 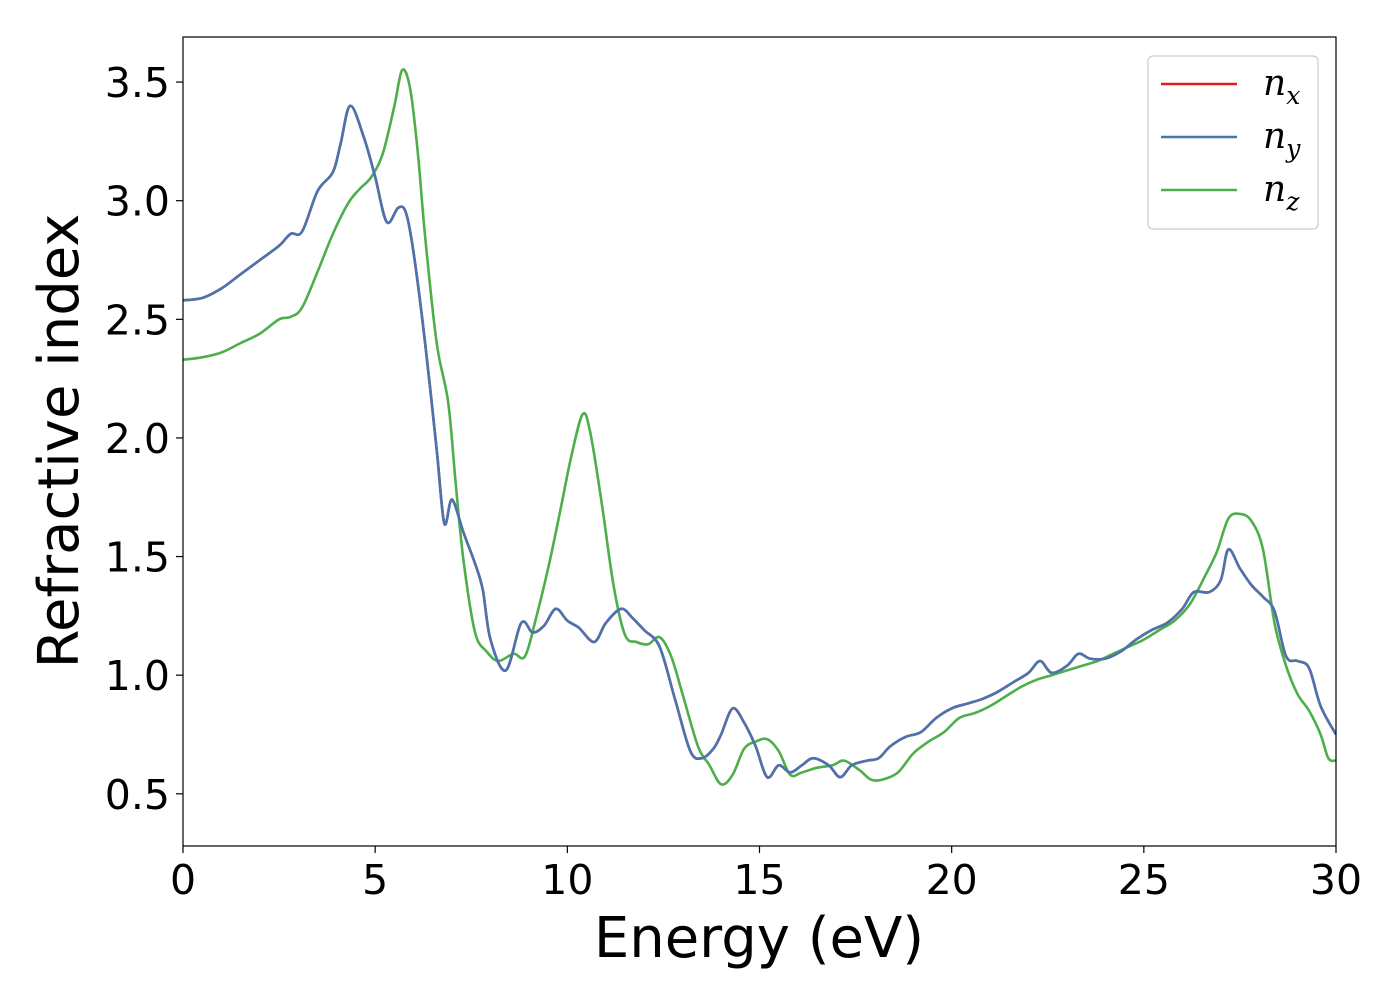 What do you see at coordinates (375, 880) in the screenshot?
I see `x-tick-label: 5` at bounding box center [375, 880].